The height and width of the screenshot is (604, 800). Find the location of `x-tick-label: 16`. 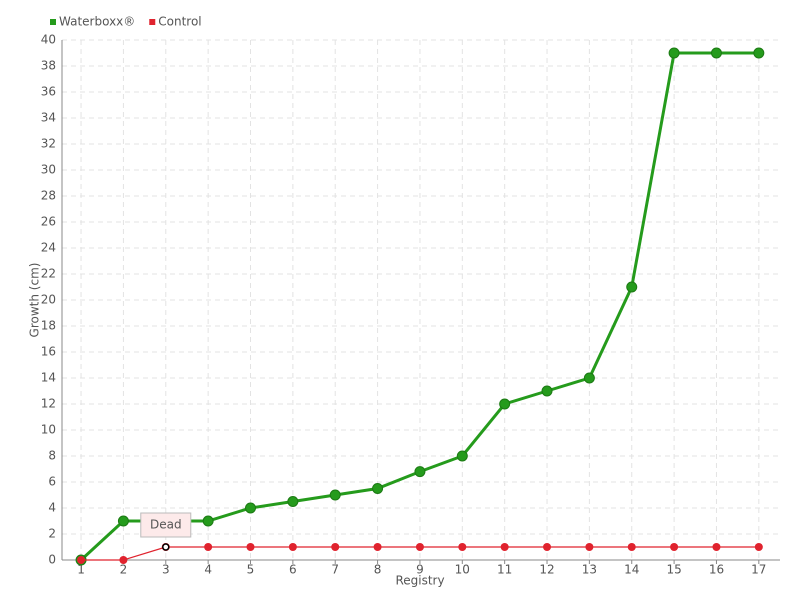

x-tick-label: 16 is located at coordinates (716, 570).